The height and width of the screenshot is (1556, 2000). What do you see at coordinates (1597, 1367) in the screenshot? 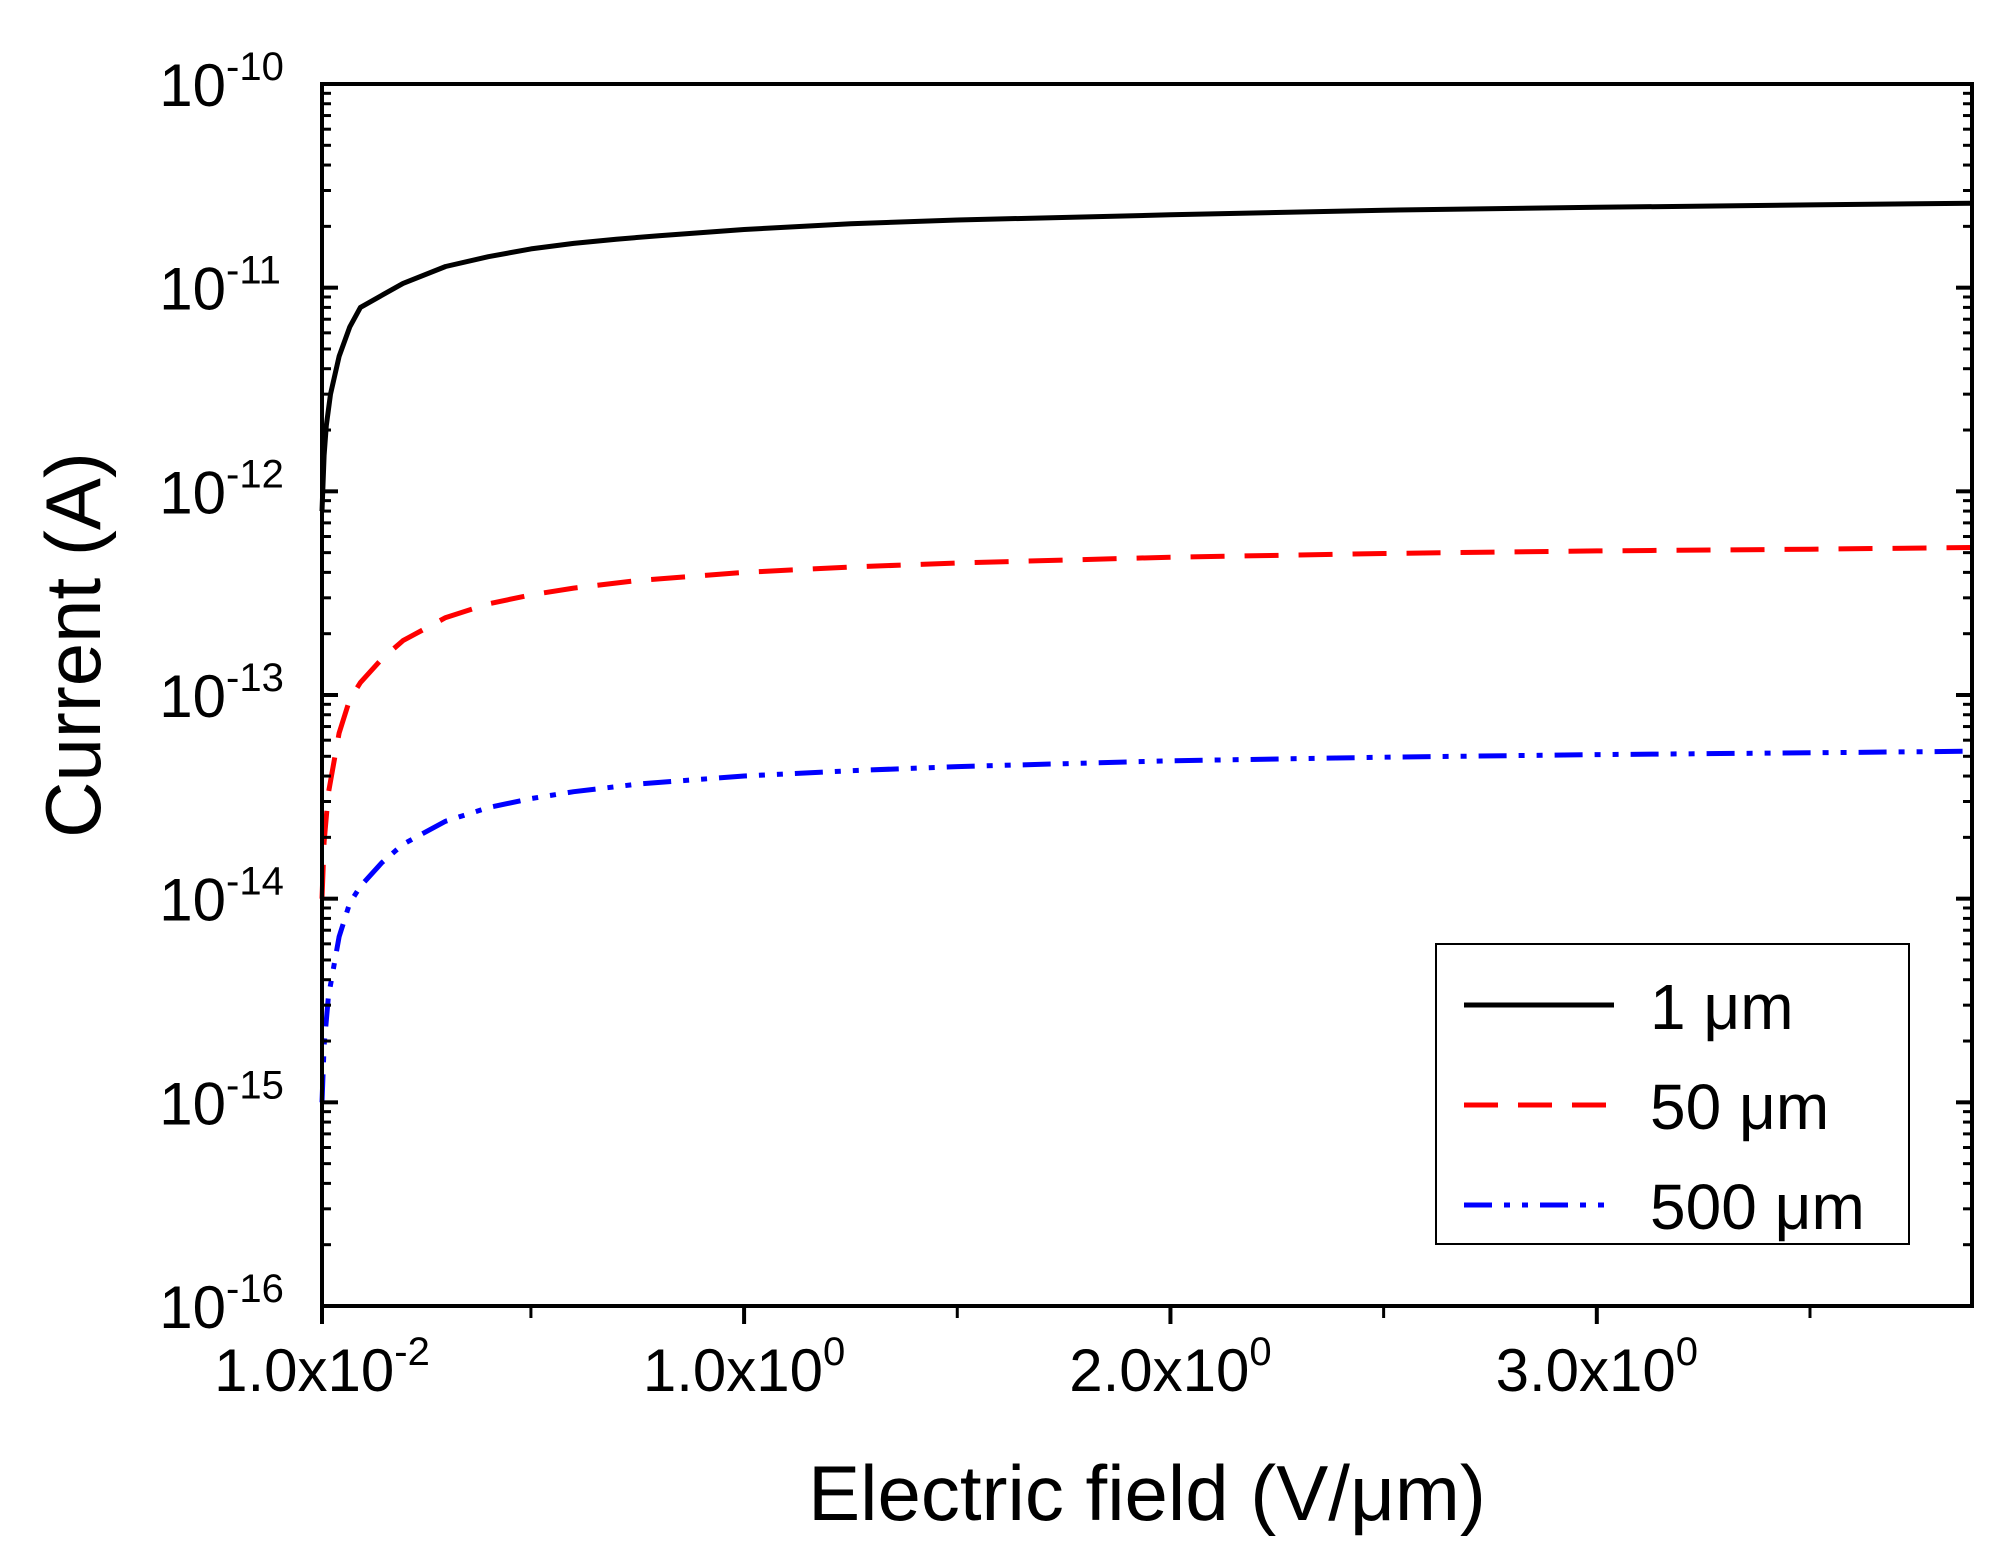
I see `x-tick-label: 3.0x100` at bounding box center [1597, 1367].